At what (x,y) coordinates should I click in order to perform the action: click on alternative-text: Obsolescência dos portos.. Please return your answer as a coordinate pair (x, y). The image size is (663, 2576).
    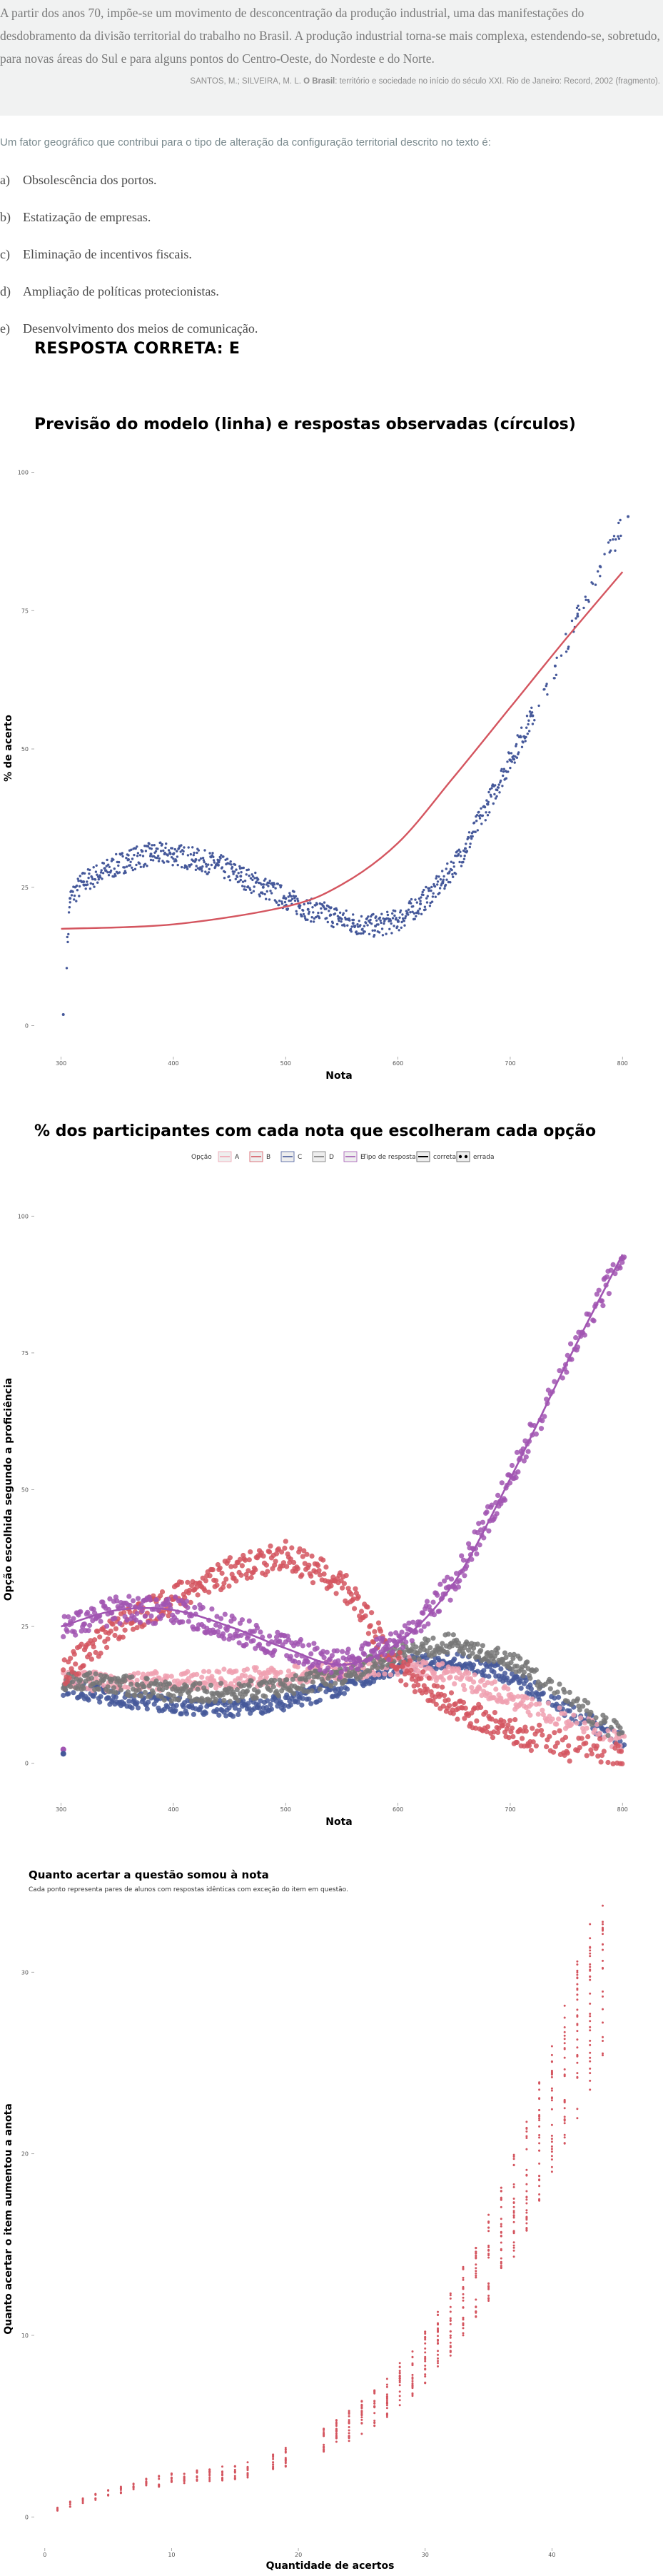
    Looking at the image, I should click on (90, 180).